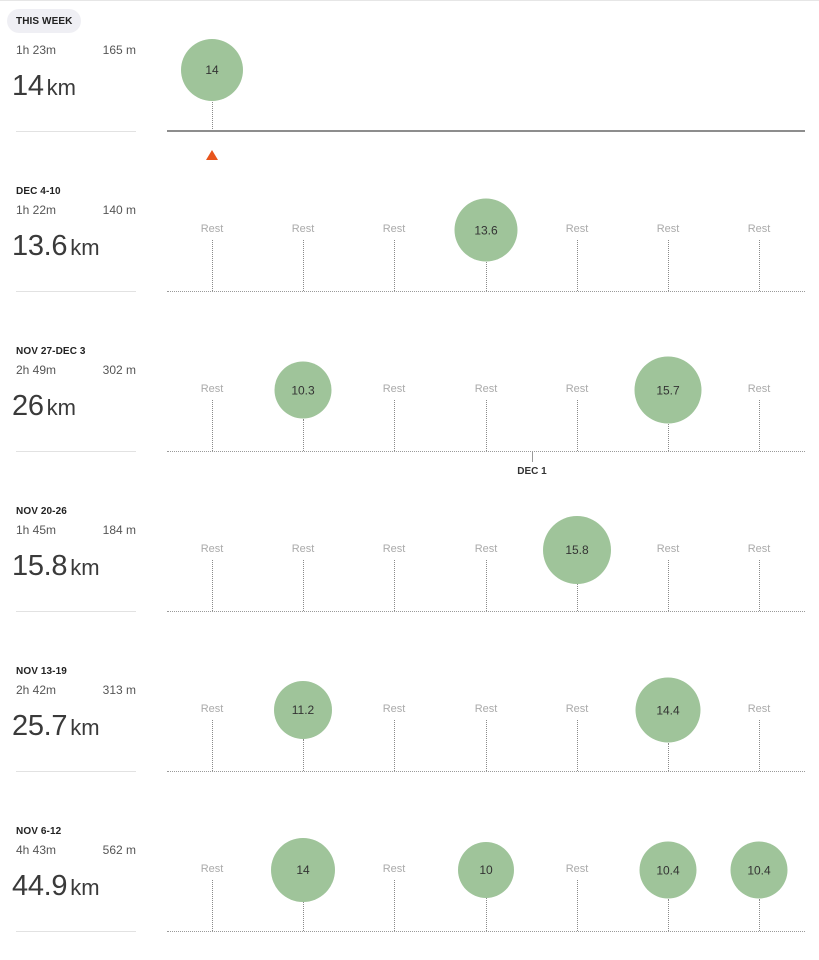  I want to click on week-axis-current, so click(486, 131).